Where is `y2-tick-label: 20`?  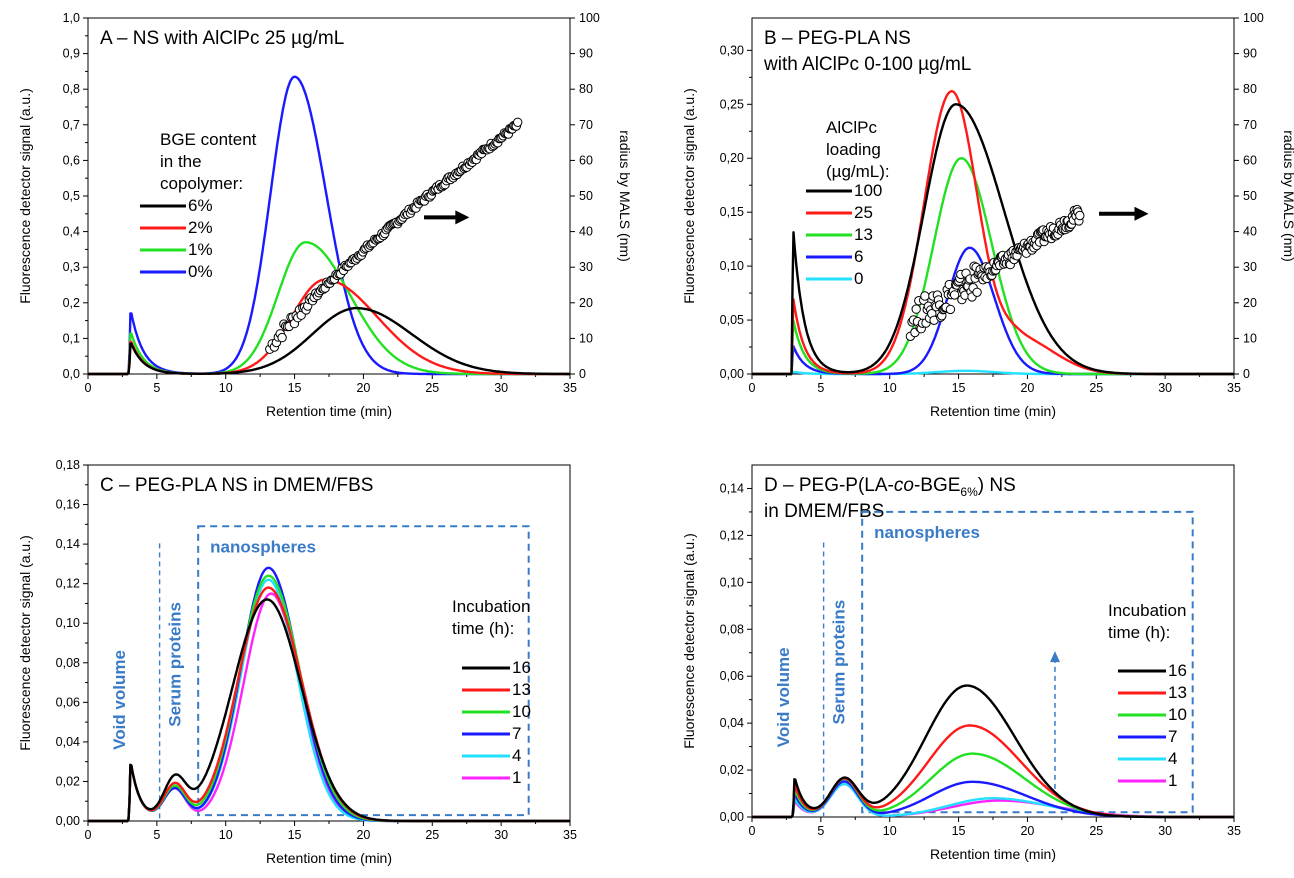
y2-tick-label: 20 is located at coordinates (1250, 303).